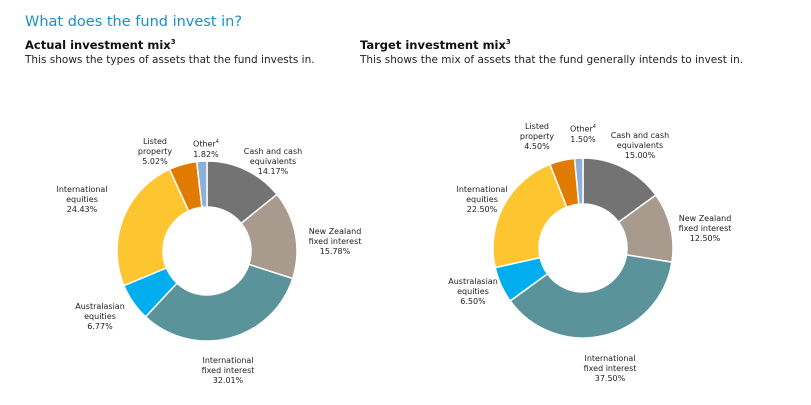 Image resolution: width=811 pixels, height=405 pixels. What do you see at coordinates (473, 301) in the screenshot?
I see `slice-value: 6.50%` at bounding box center [473, 301].